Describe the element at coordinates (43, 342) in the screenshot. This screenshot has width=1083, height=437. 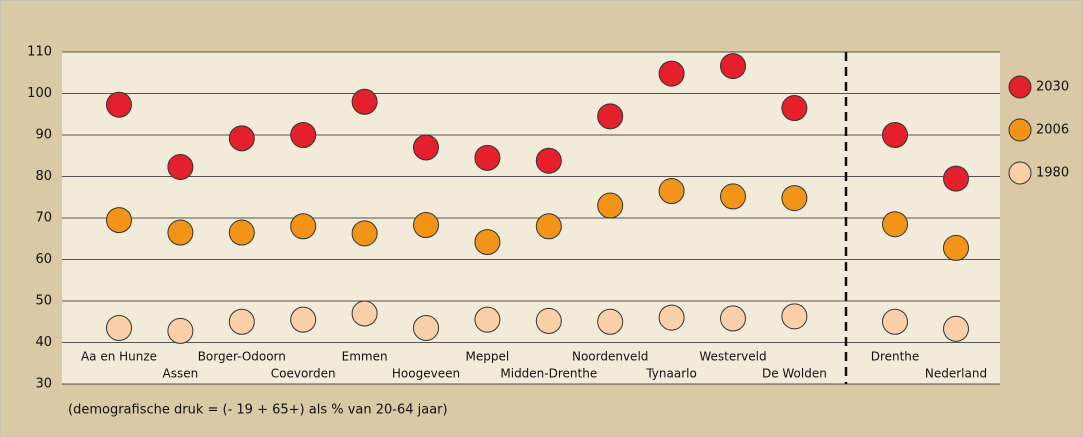
I see `y-tick-label: 40` at that location.